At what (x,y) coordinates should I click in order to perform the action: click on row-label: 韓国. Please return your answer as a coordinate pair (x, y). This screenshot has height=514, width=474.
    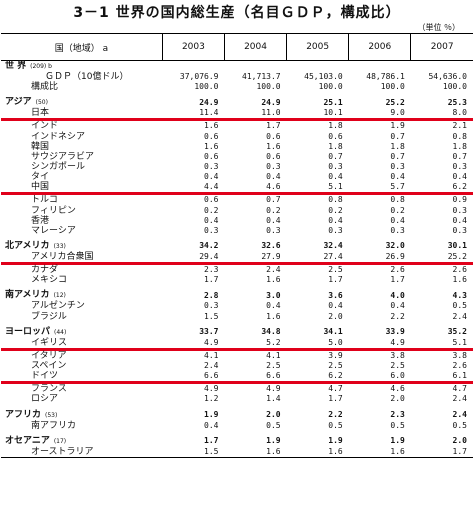
    Looking at the image, I should click on (81, 147).